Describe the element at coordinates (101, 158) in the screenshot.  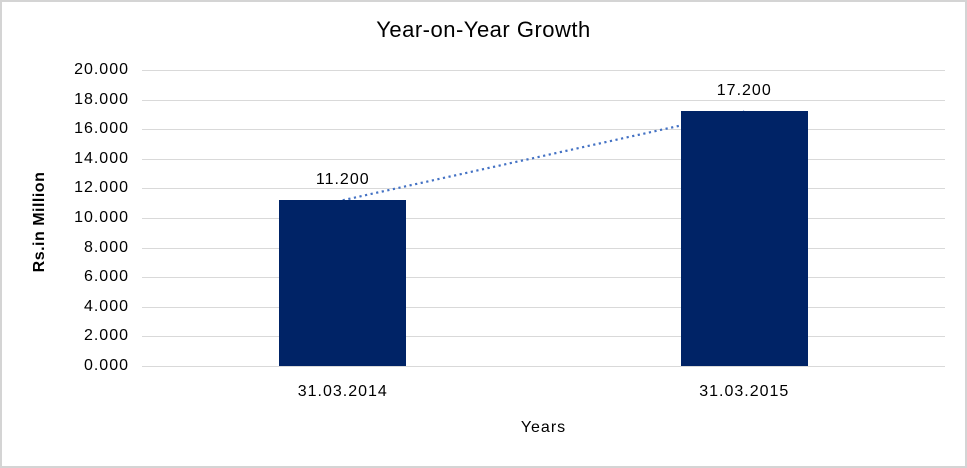
I see `y-tick-label: 14.000` at that location.